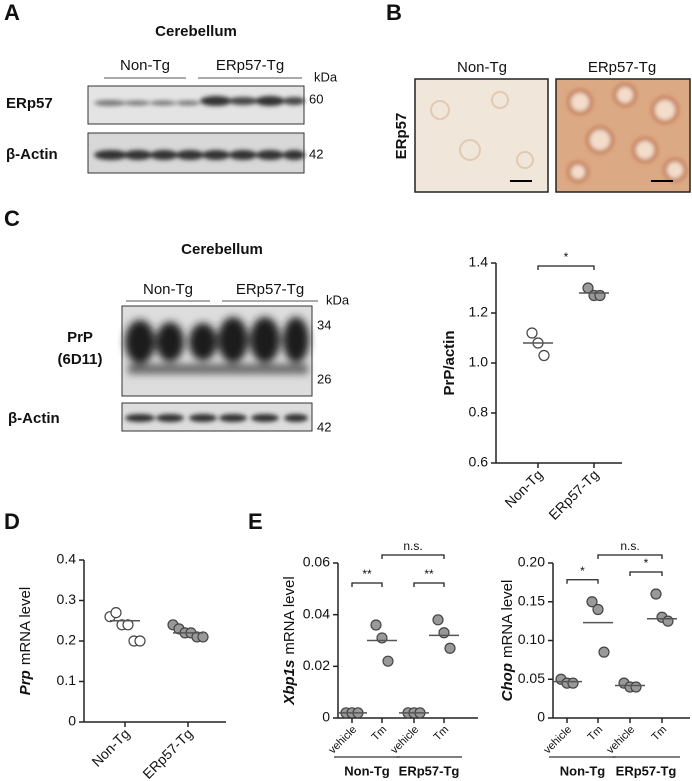 The image size is (692, 781). I want to click on y-axis-label-italic: Chop, so click(507, 682).